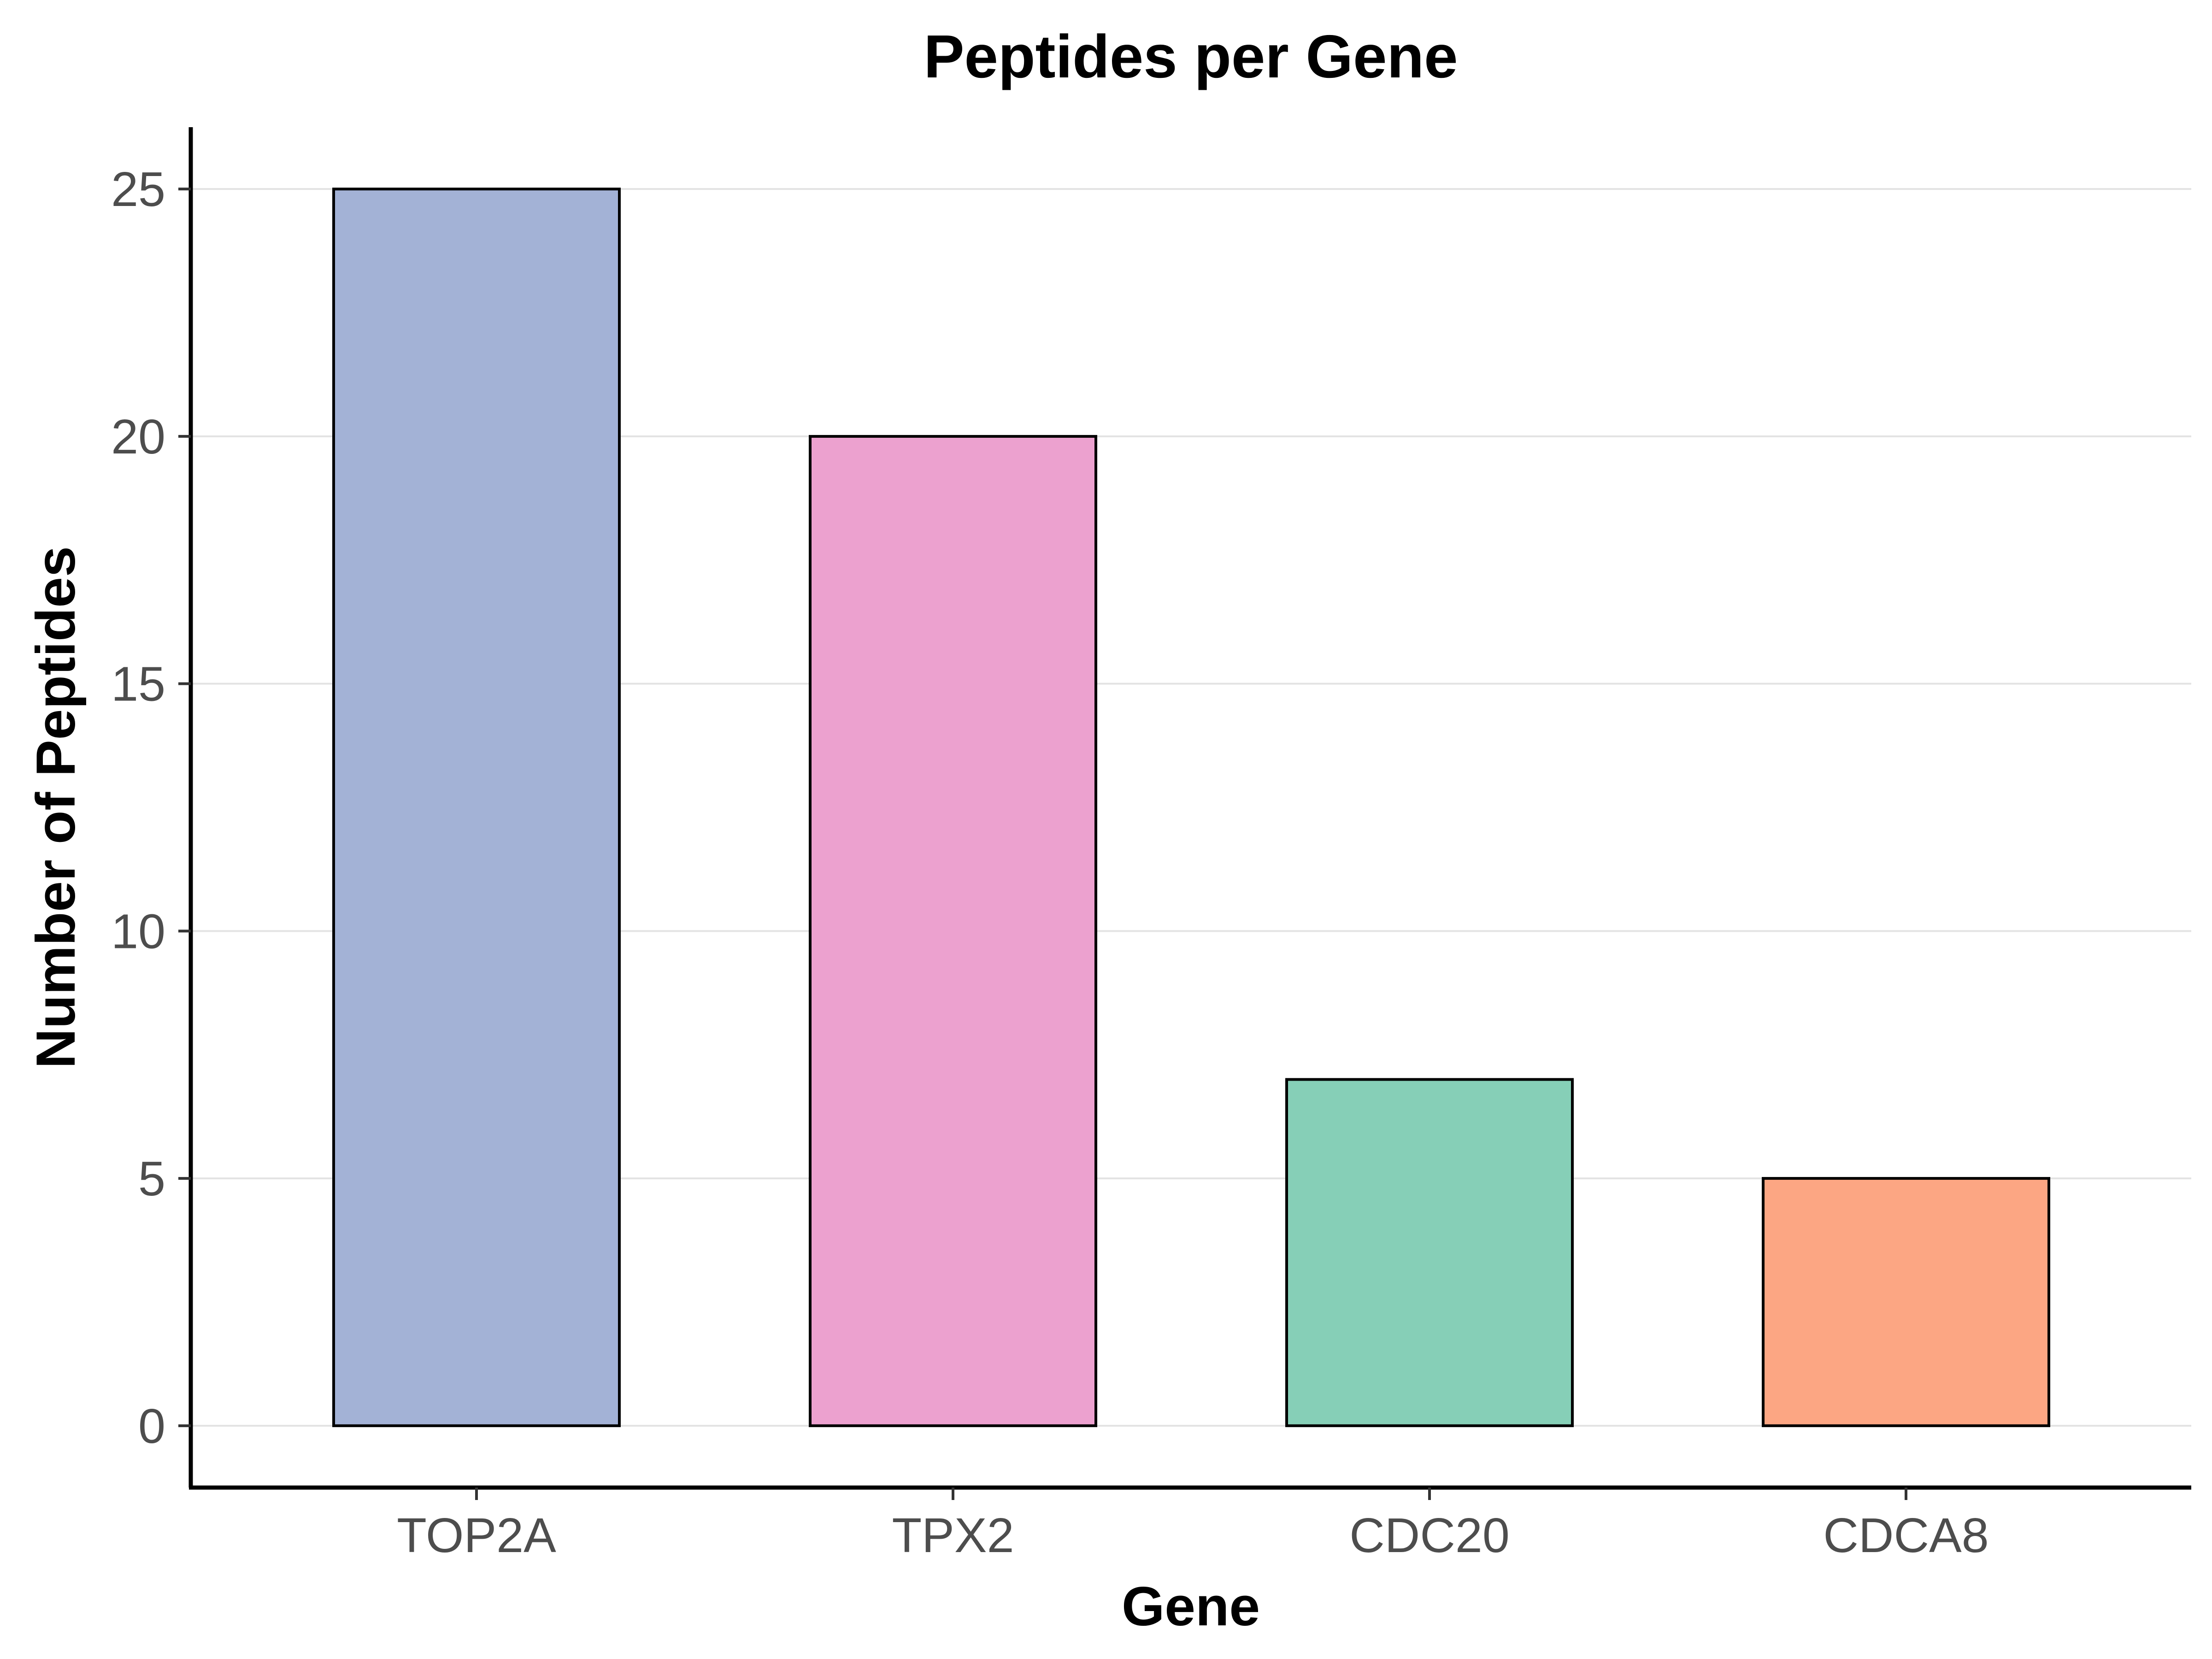 This screenshot has height=1659, width=2212. I want to click on x-tick-label-cdc20: CDC20, so click(1429, 1535).